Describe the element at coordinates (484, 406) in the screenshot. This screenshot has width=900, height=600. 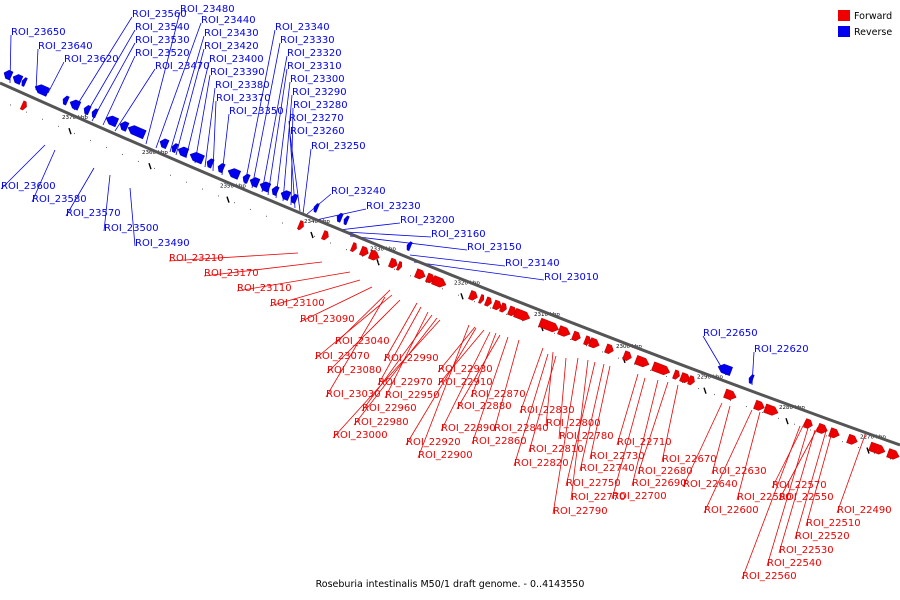
I see `forward-feature-label: ROI_22880` at that location.